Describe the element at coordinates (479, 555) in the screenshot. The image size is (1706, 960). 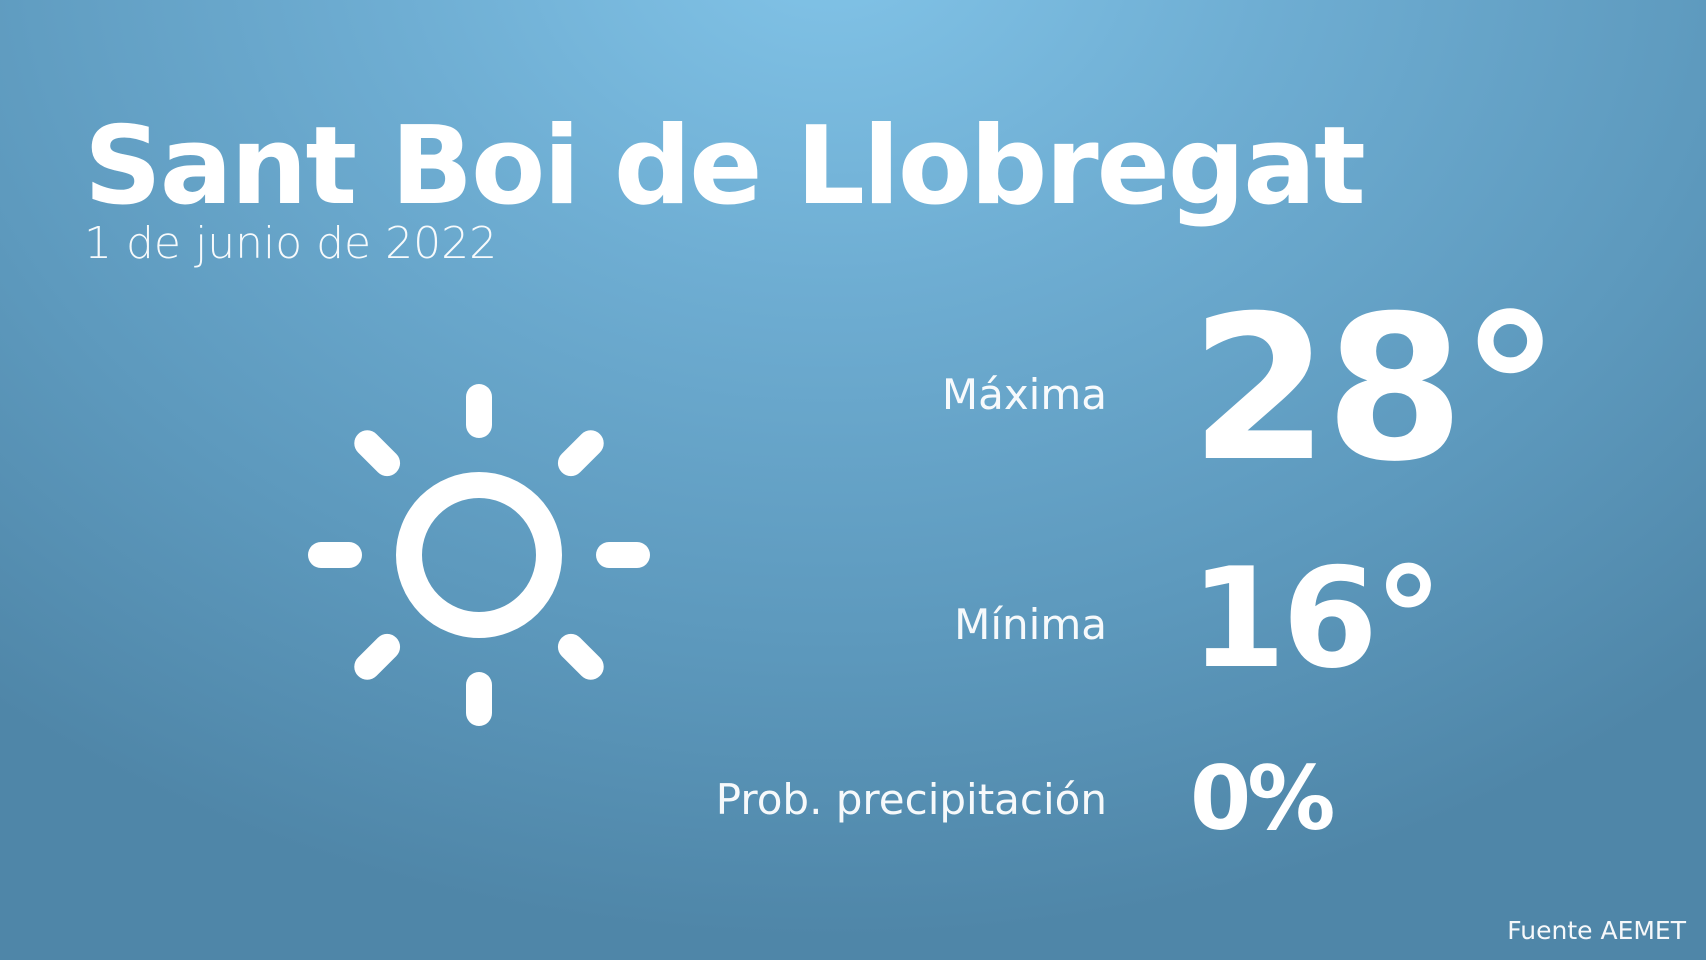
I see `sun-icon` at that location.